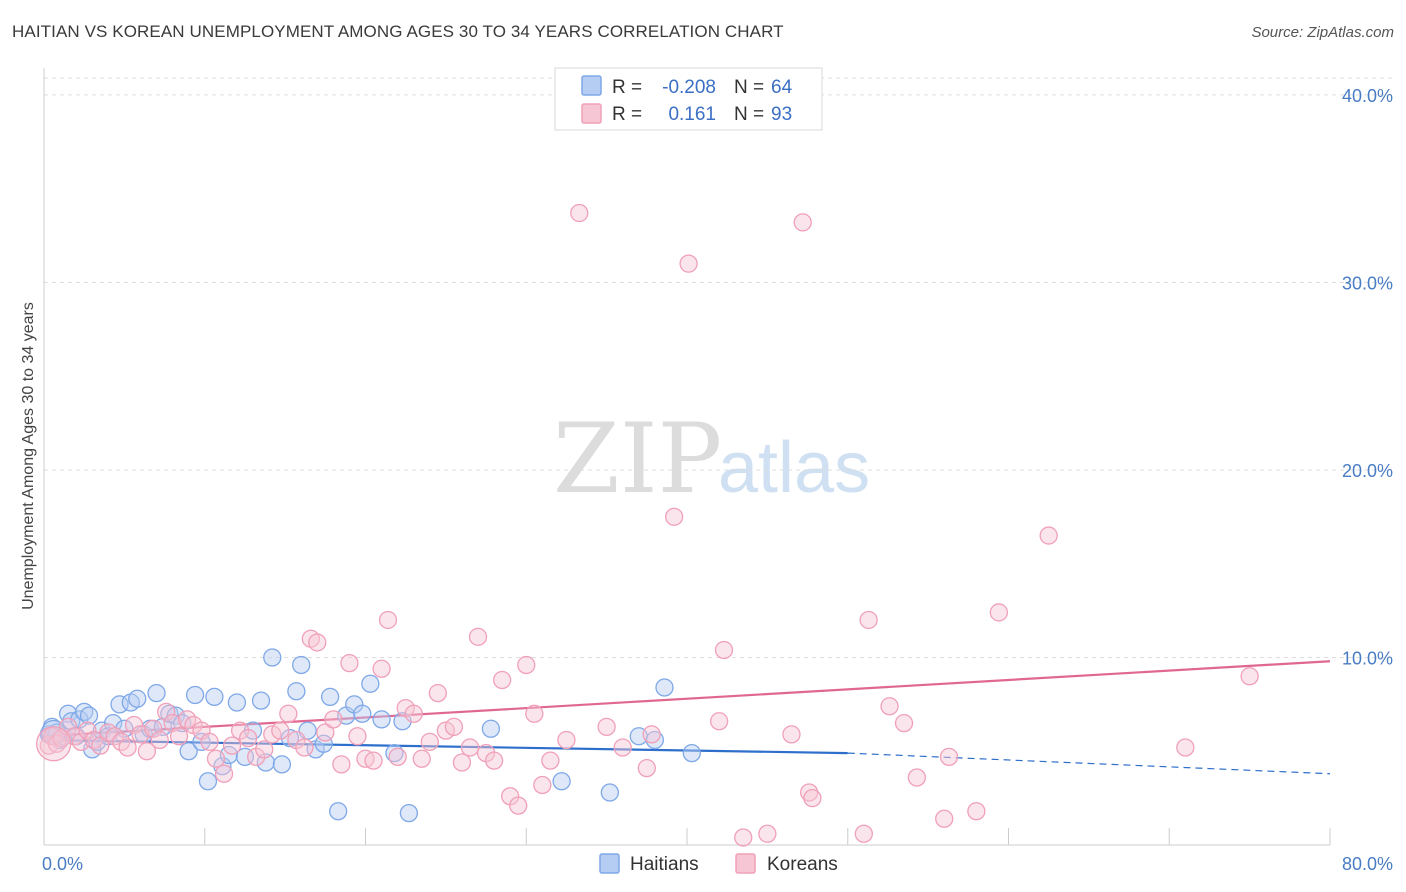 The width and height of the screenshot is (1406, 892). What do you see at coordinates (749, 87) in the screenshot?
I see `stats-n-label-haitians: N =` at bounding box center [749, 87].